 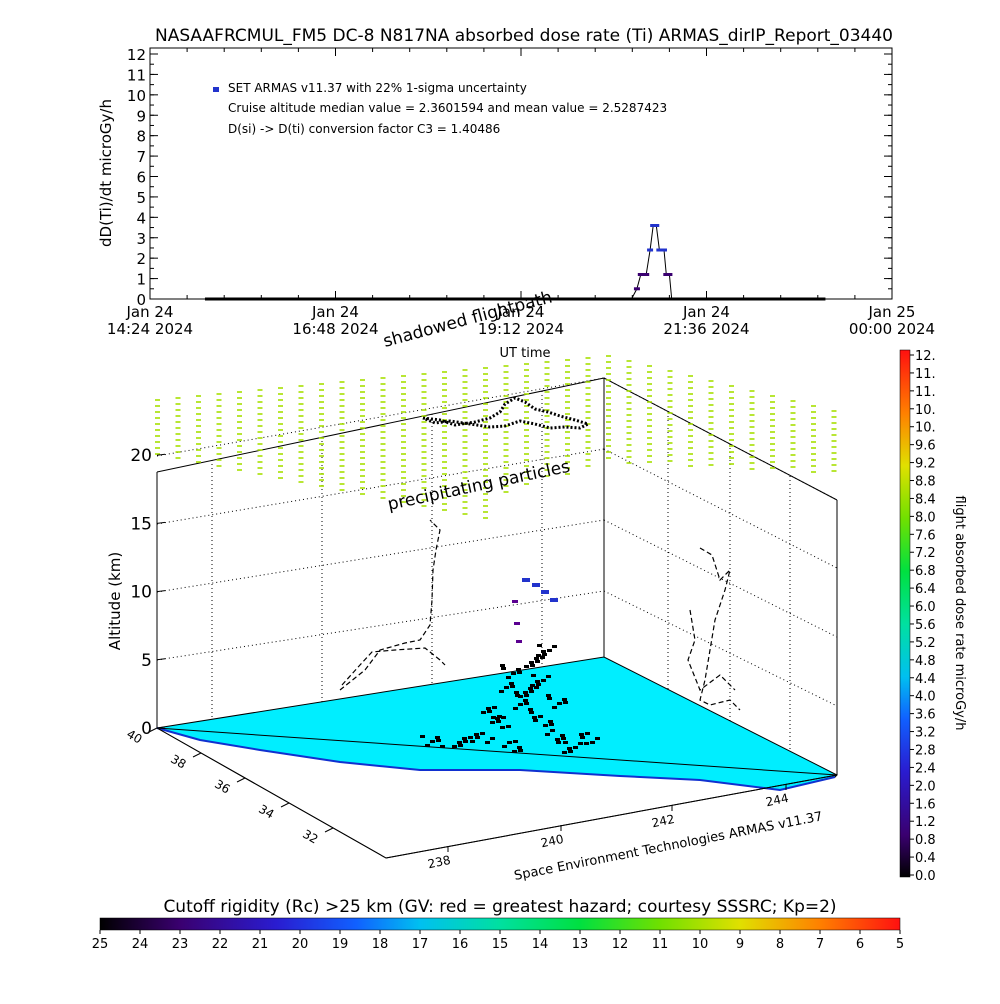 I want to click on y-axis-label: dD(Ti)/dt microGy/h, so click(x=106, y=173).